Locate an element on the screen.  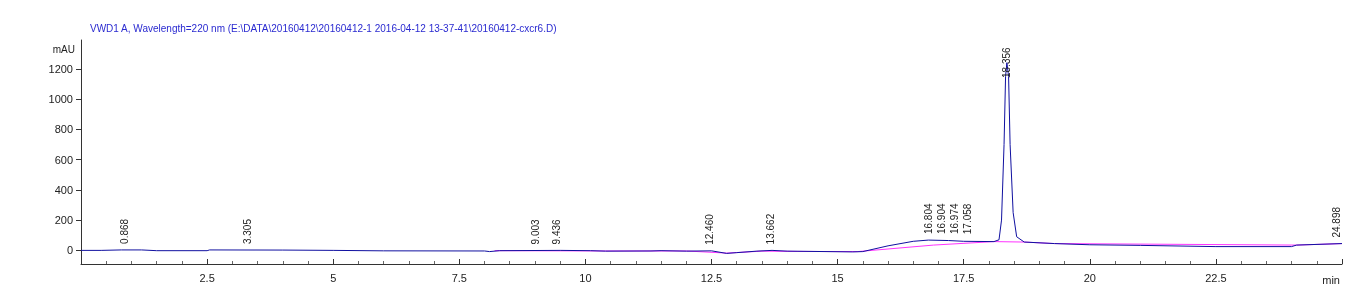
y-tick-label: 200 is located at coordinates (63, 220).